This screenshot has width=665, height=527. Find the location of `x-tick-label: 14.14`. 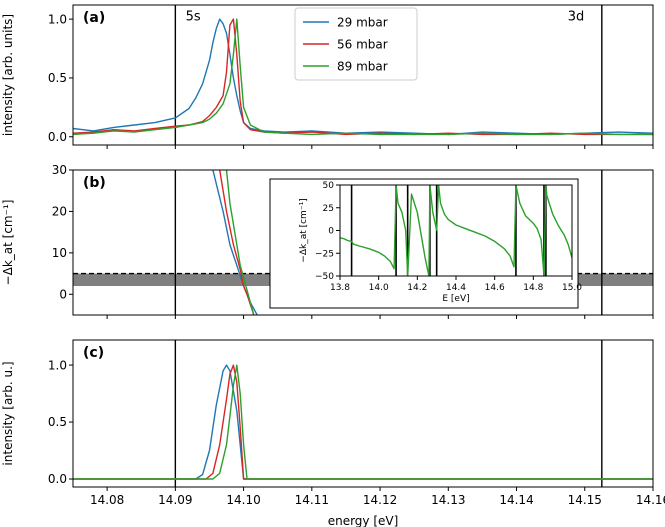

x-tick-label: 14.14 is located at coordinates (516, 500).